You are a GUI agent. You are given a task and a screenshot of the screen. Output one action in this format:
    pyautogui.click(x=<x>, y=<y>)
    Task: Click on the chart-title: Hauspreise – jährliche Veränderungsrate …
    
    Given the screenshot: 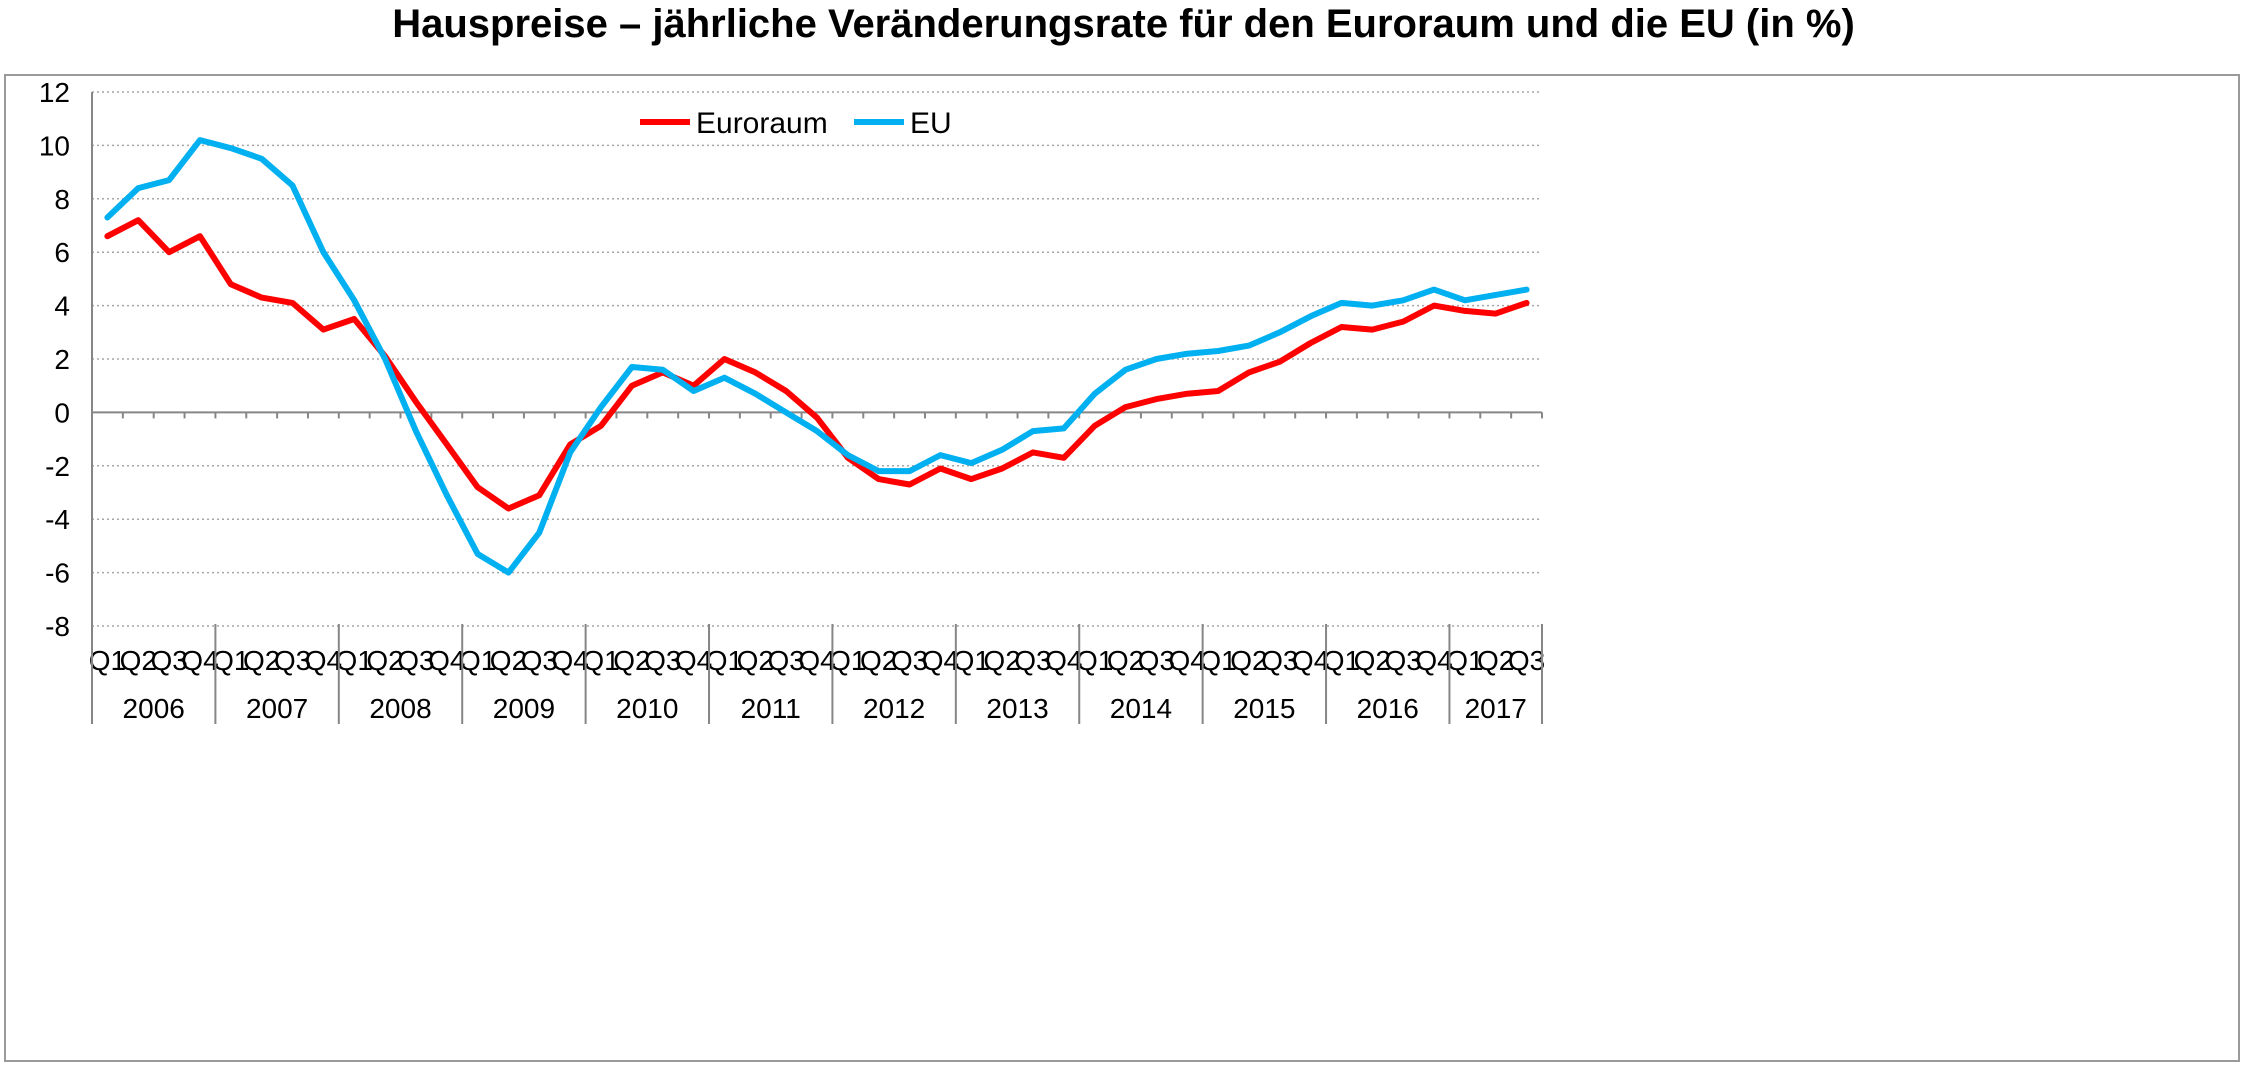 What is the action you would take?
    pyautogui.click(x=1123, y=24)
    